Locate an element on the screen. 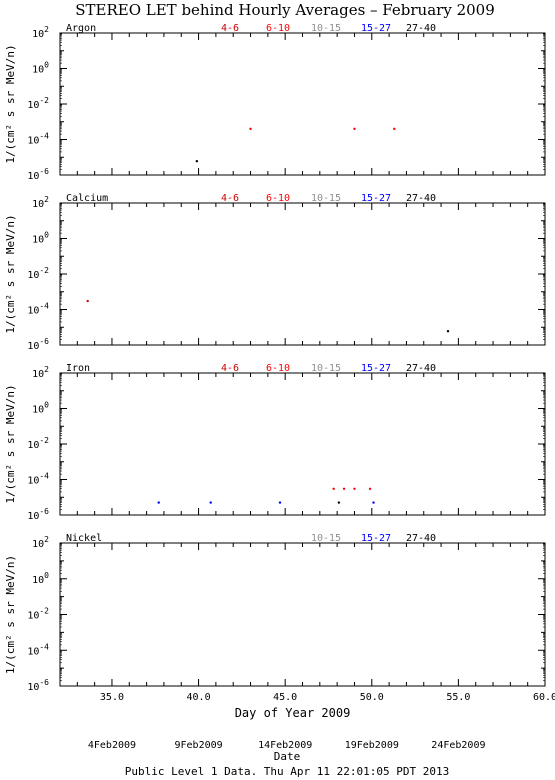  date-label: 4Feb2009 is located at coordinates (112, 745).